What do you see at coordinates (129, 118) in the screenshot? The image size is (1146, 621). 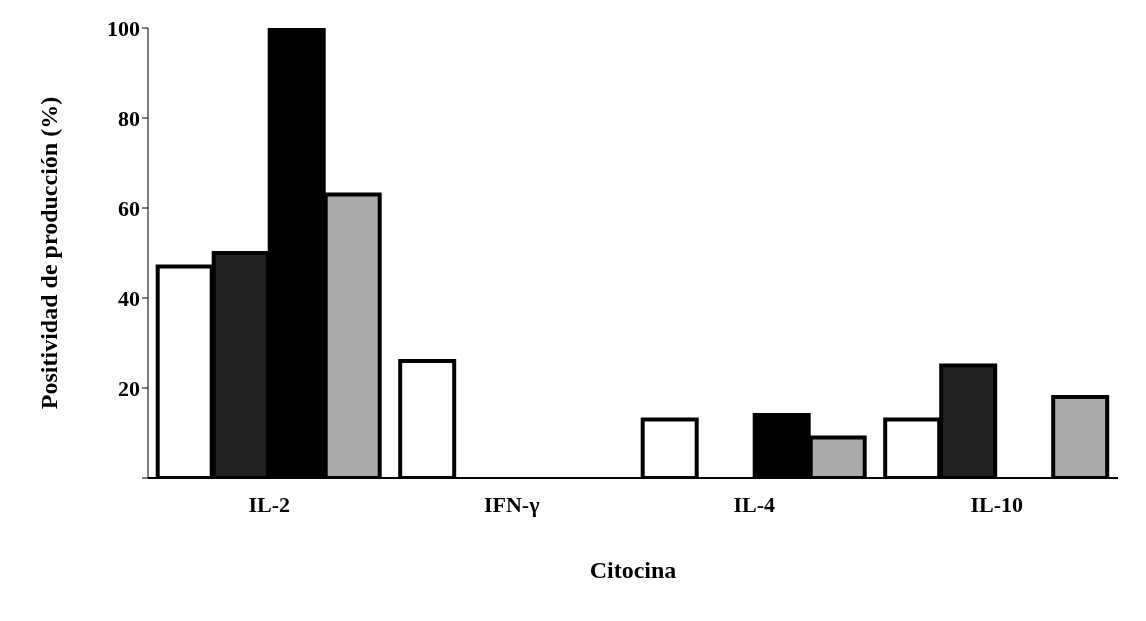 I see `y-tick-label: 80` at bounding box center [129, 118].